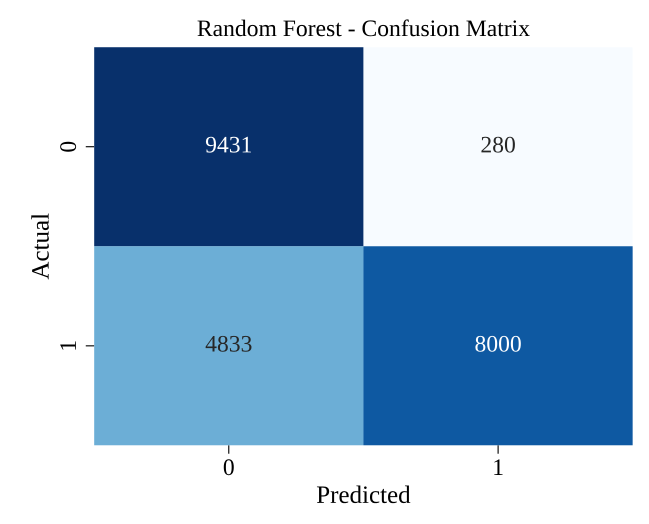 The width and height of the screenshot is (649, 524). I want to click on data-label: 280, so click(498, 144).